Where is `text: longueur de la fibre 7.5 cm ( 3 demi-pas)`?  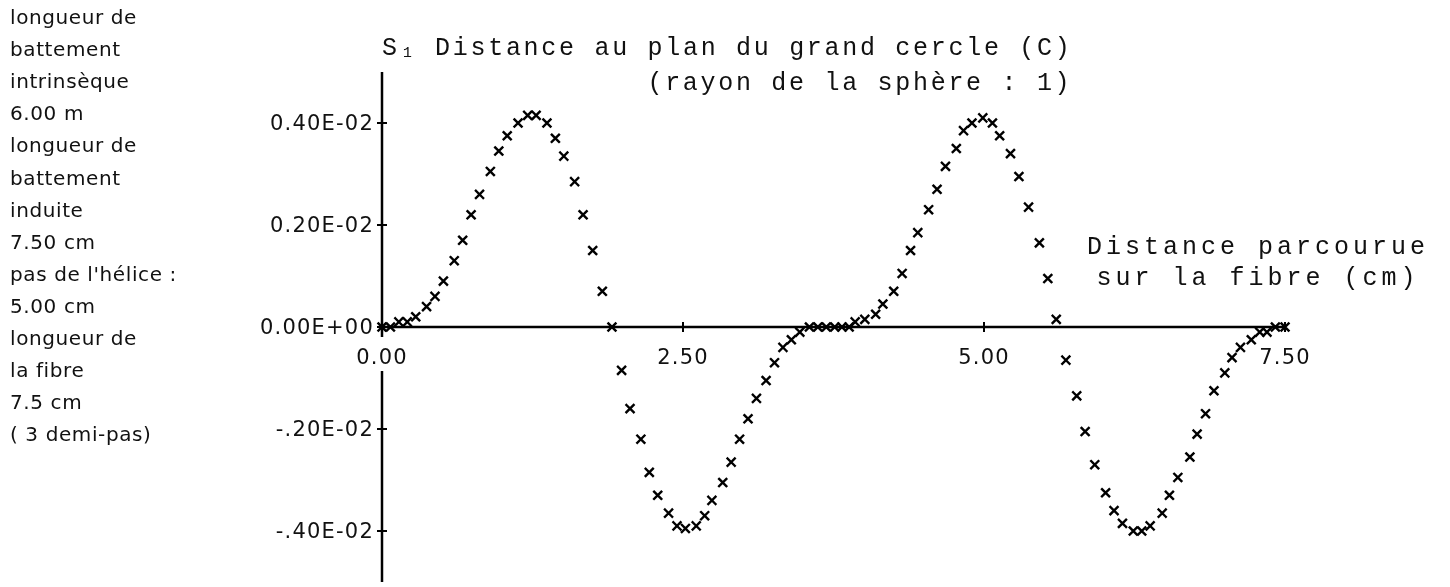
text: longueur de la fibre 7.5 cm ( 3 demi-pas) is located at coordinates (81, 386).